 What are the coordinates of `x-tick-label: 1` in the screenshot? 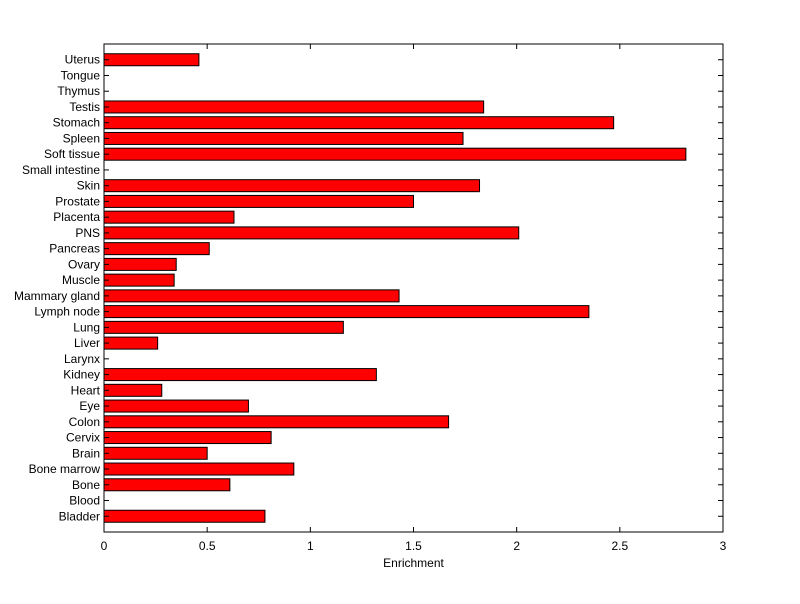 It's located at (310, 546).